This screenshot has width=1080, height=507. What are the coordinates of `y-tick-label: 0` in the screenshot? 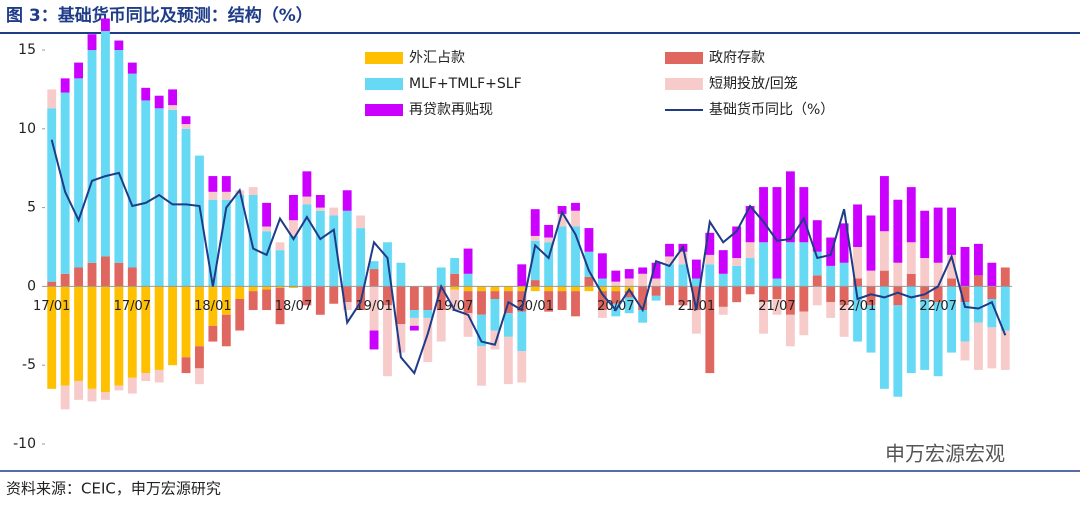 It's located at (31, 286).